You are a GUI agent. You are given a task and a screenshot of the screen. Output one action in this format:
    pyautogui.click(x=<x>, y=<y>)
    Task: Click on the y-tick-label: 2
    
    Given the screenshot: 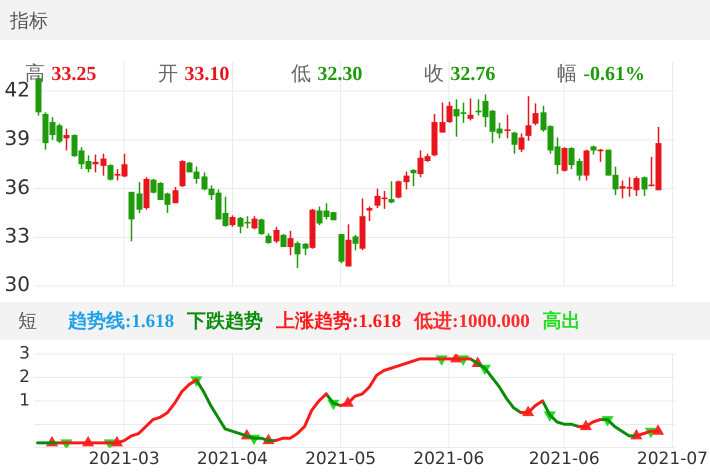 What is the action you would take?
    pyautogui.click(x=24, y=376)
    